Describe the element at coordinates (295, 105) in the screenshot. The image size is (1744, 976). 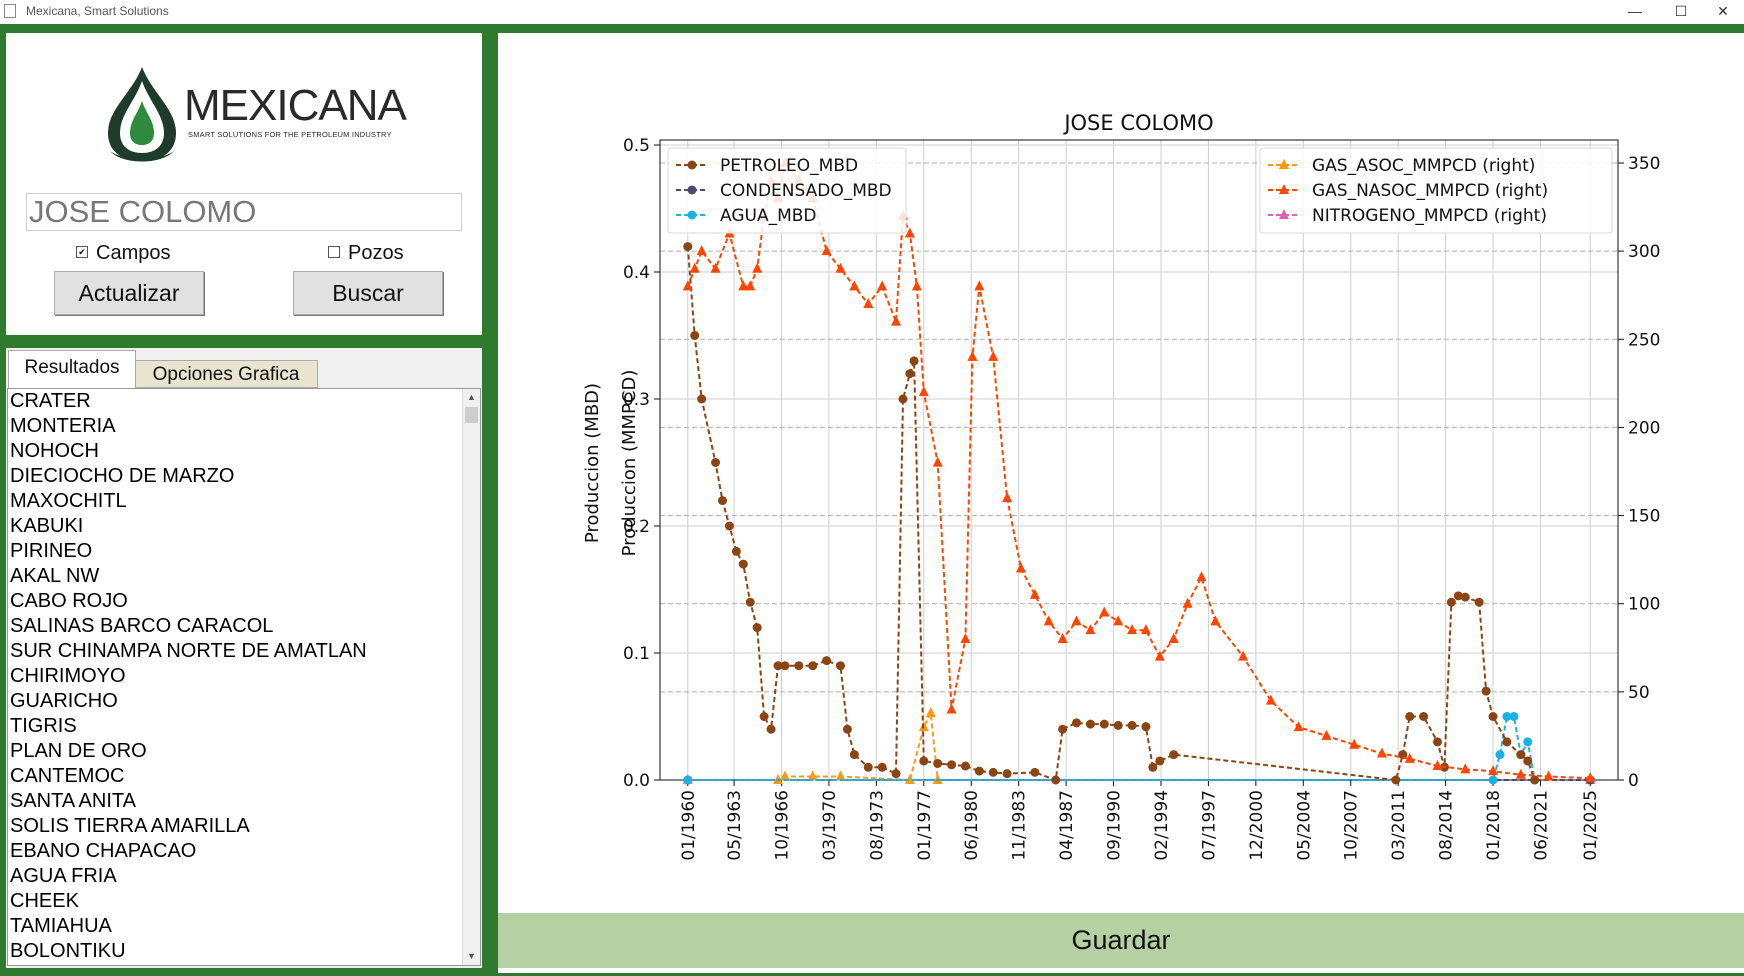
I see `logo-name: MEXICANA` at that location.